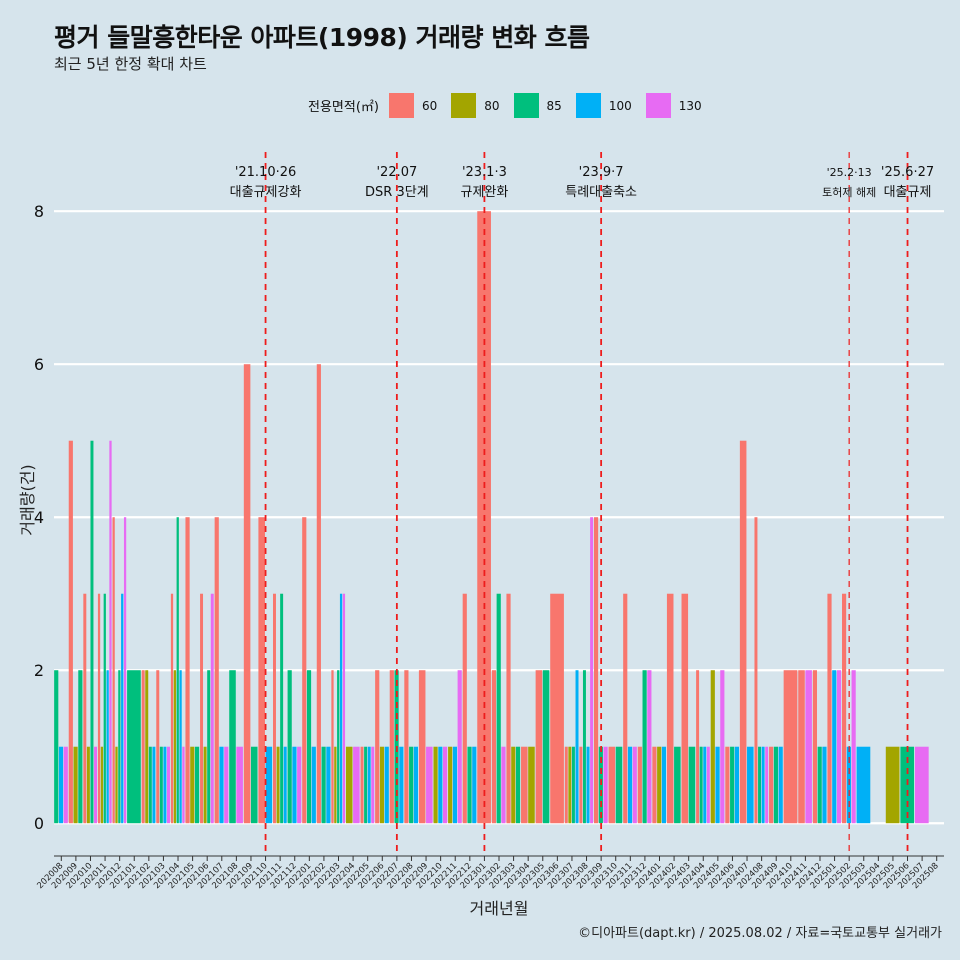  I want to click on chart-subtitle: 최근 5년 한정 확대 차트, so click(130, 64).